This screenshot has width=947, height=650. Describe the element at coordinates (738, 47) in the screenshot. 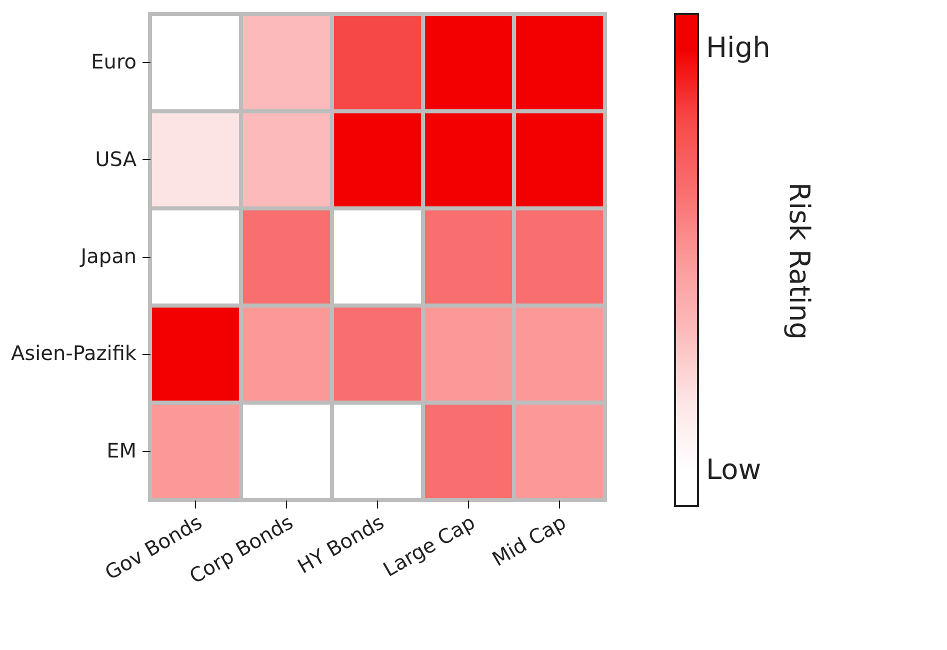

I see `color-bar-label: High` at that location.